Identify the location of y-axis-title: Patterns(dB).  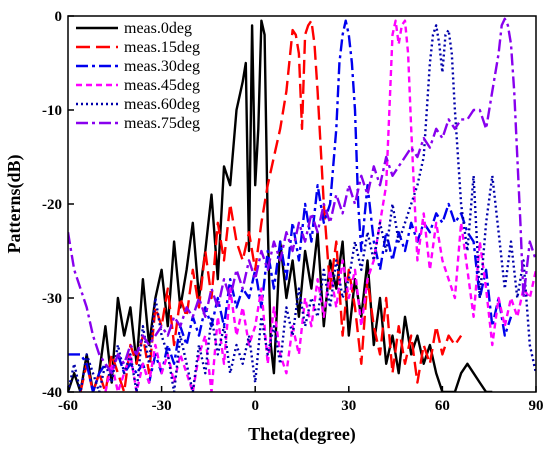
(14, 204).